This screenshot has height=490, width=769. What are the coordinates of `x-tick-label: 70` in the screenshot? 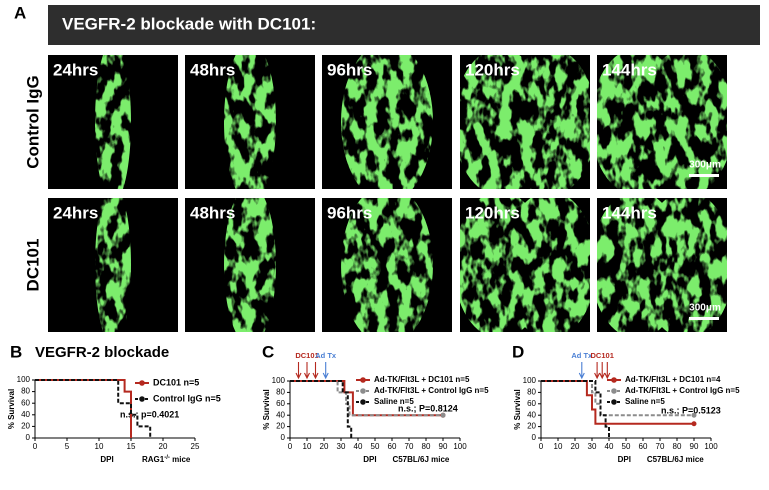 It's located at (409, 446).